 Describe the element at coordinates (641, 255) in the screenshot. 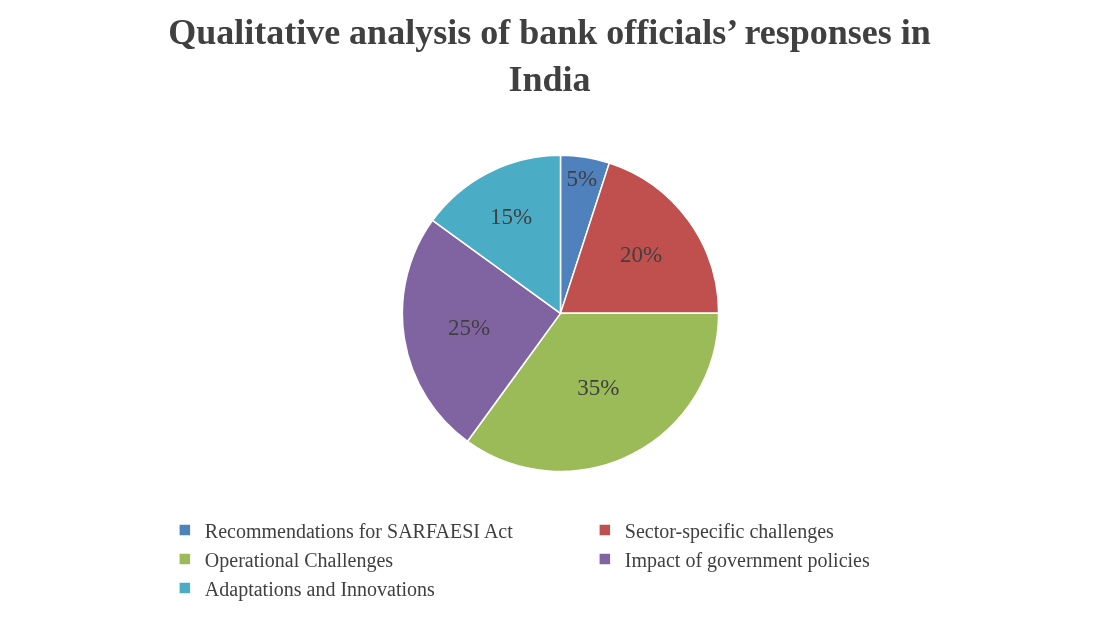

I see `data-label: 20%` at that location.